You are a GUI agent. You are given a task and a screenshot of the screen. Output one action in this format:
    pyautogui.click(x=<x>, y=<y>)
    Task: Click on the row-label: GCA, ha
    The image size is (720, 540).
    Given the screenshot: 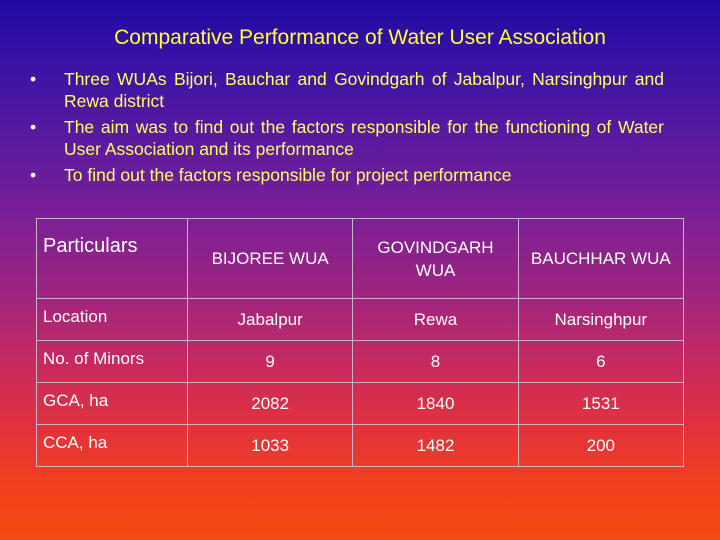 What is the action you would take?
    pyautogui.click(x=112, y=403)
    